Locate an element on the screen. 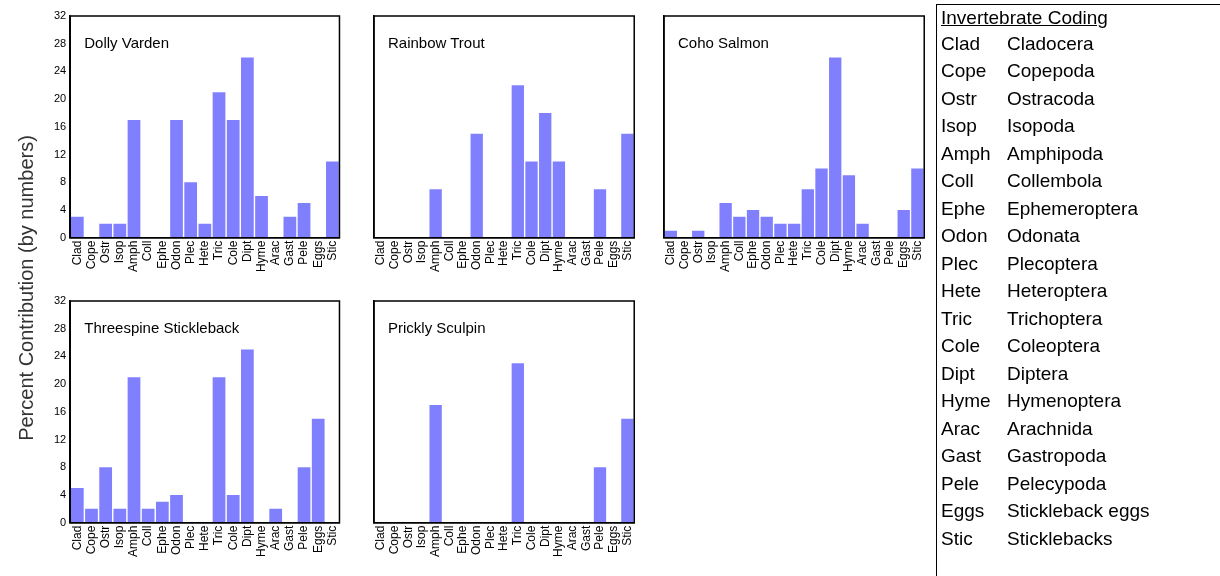  text: Clad Cladocera is located at coordinates (1017, 43).